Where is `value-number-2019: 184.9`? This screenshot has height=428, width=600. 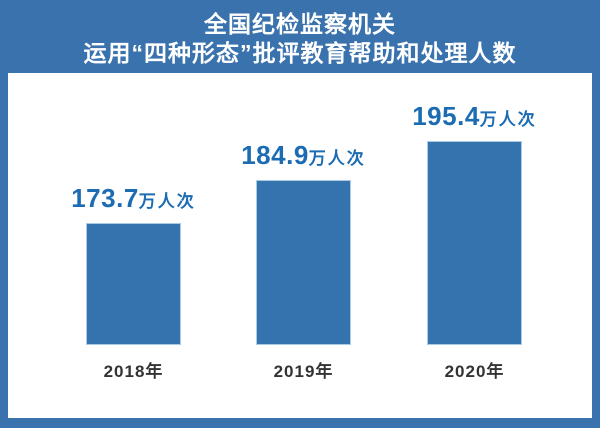 value-number-2019: 184.9 is located at coordinates (275, 155).